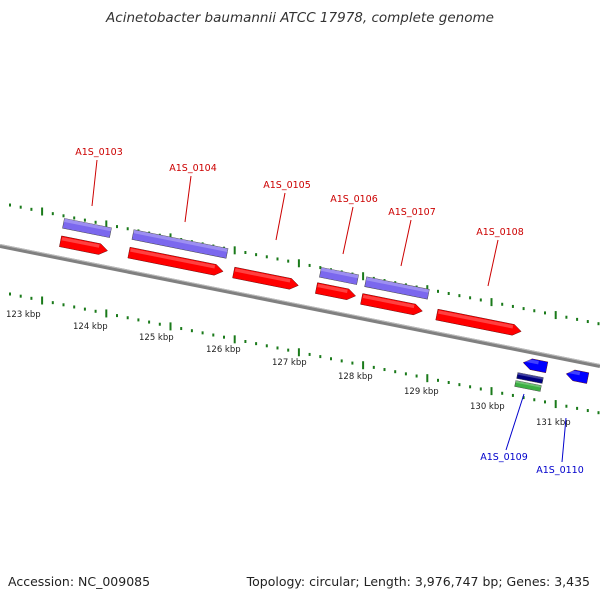 The height and width of the screenshot is (600, 600). What do you see at coordinates (90, 327) in the screenshot?
I see `kbp-label: 124 kbp` at bounding box center [90, 327].